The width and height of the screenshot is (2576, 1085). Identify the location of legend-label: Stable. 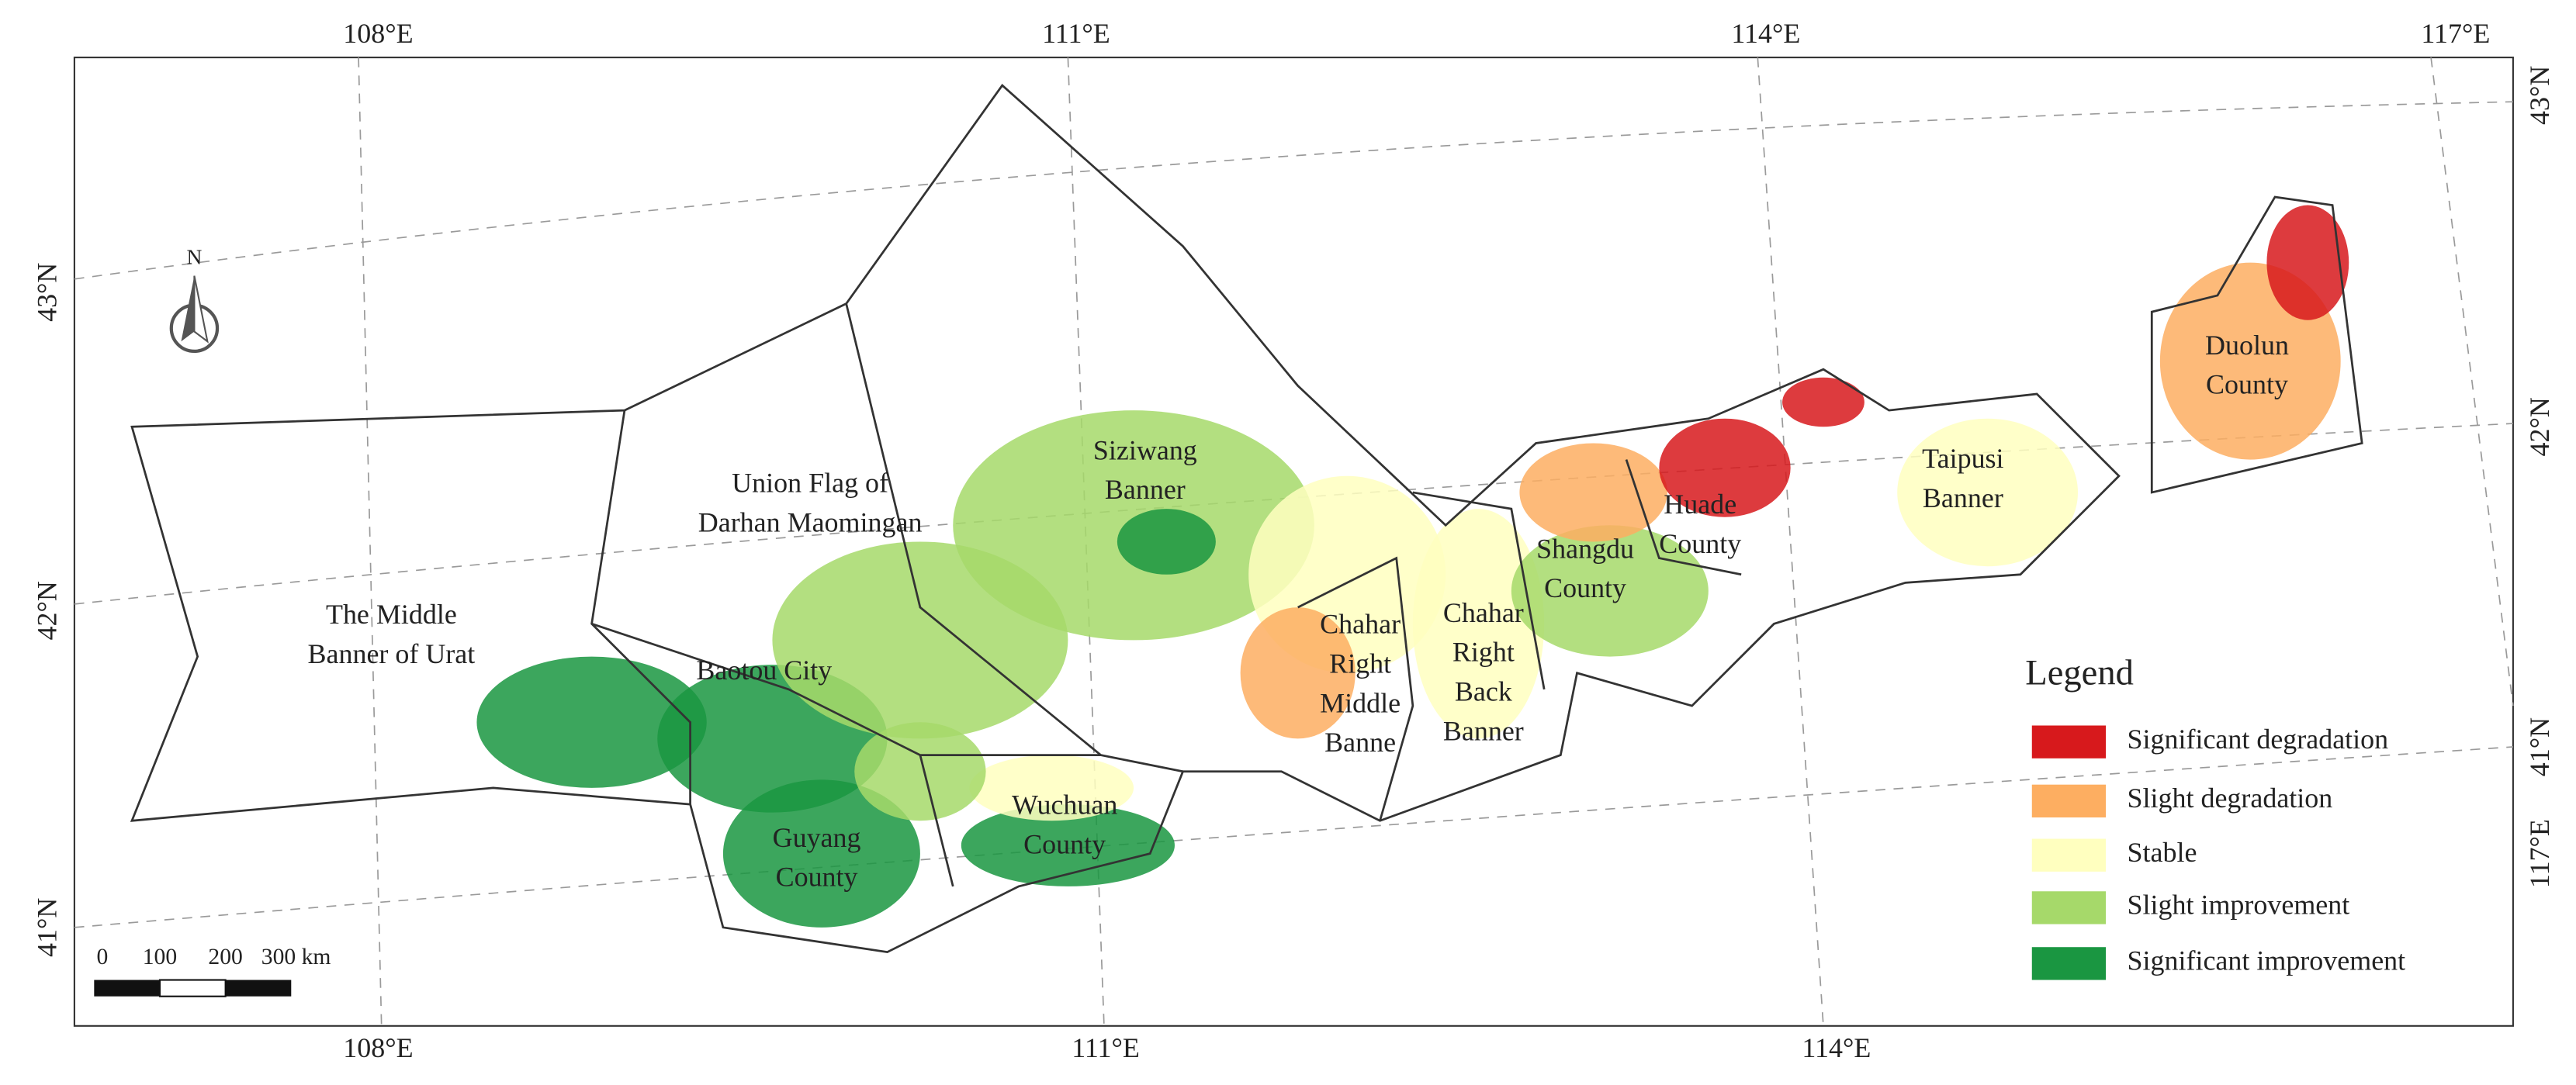
(2162, 852).